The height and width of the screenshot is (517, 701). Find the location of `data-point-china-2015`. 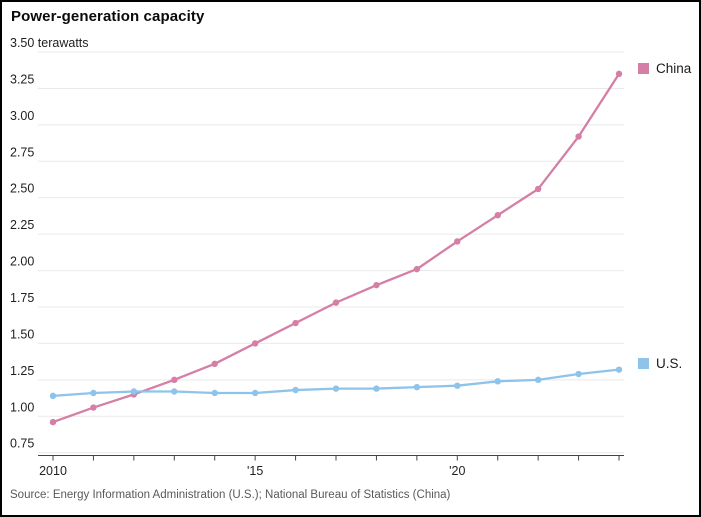

data-point-china-2015 is located at coordinates (255, 343).